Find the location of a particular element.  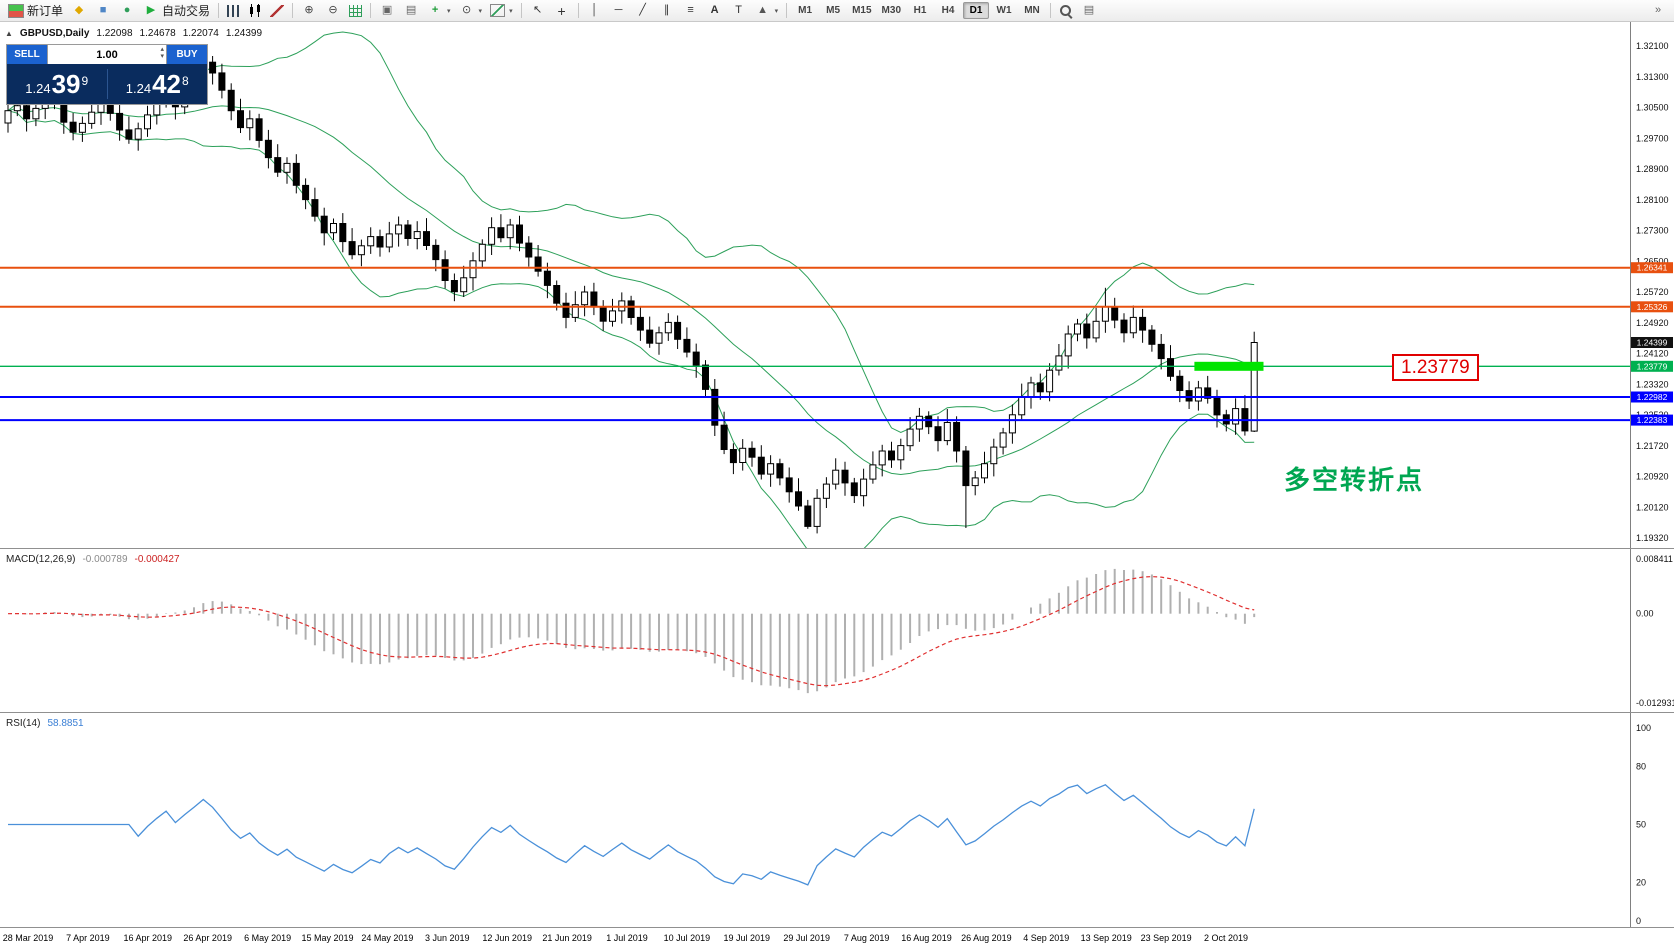

date-label: 7 Apr 2019 is located at coordinates (88, 938).